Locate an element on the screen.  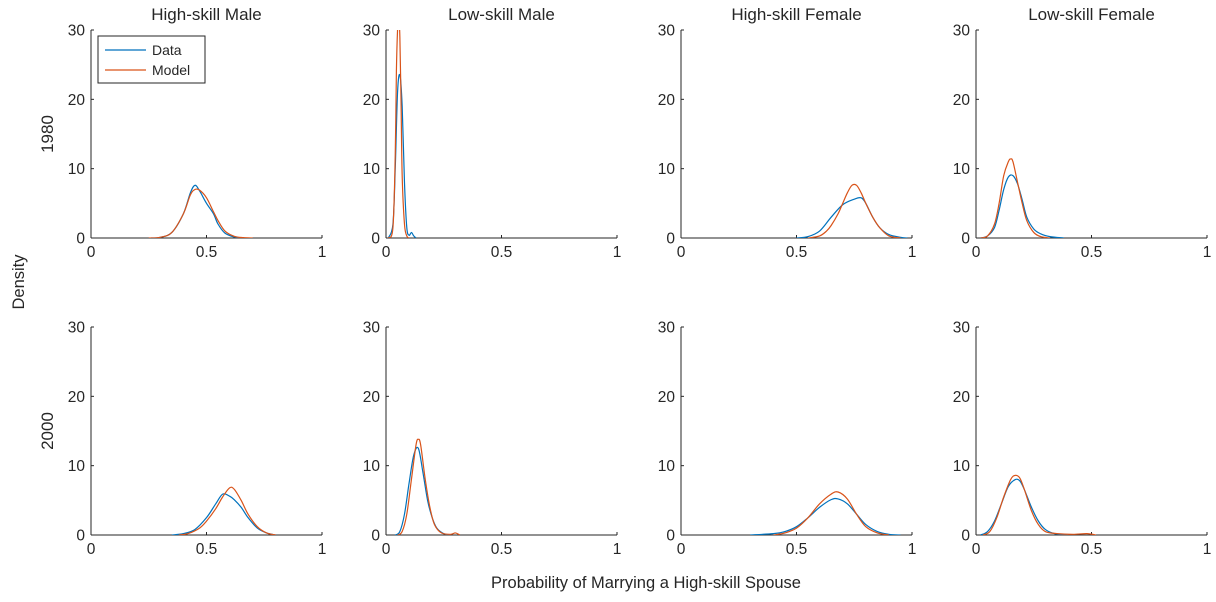
legend-label-data: Data is located at coordinates (167, 50).